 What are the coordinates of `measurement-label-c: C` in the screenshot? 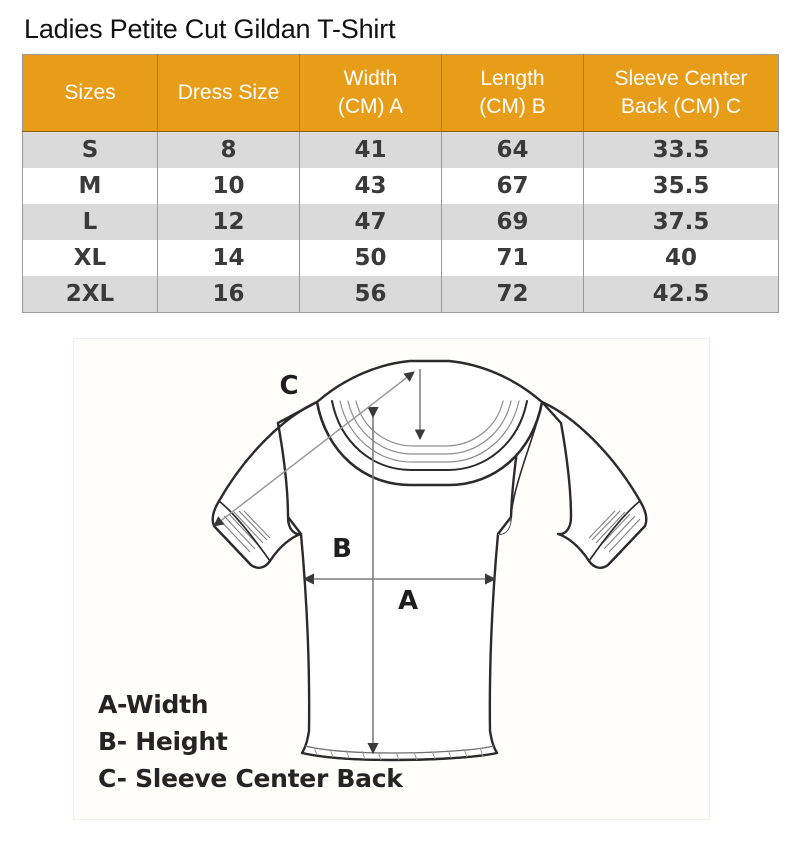 It's located at (288, 386).